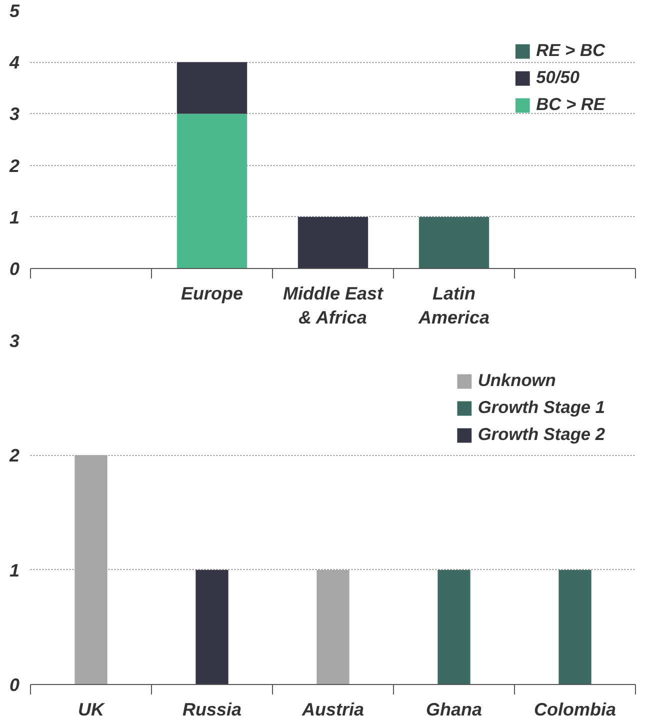  Describe the element at coordinates (212, 710) in the screenshot. I see `x-tick-label: Russia` at that location.